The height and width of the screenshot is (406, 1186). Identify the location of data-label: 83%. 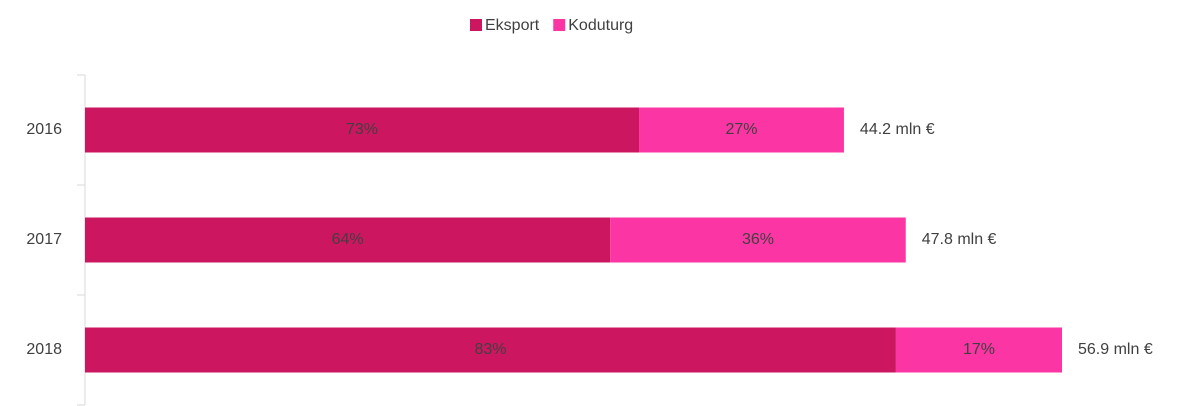
(490, 349).